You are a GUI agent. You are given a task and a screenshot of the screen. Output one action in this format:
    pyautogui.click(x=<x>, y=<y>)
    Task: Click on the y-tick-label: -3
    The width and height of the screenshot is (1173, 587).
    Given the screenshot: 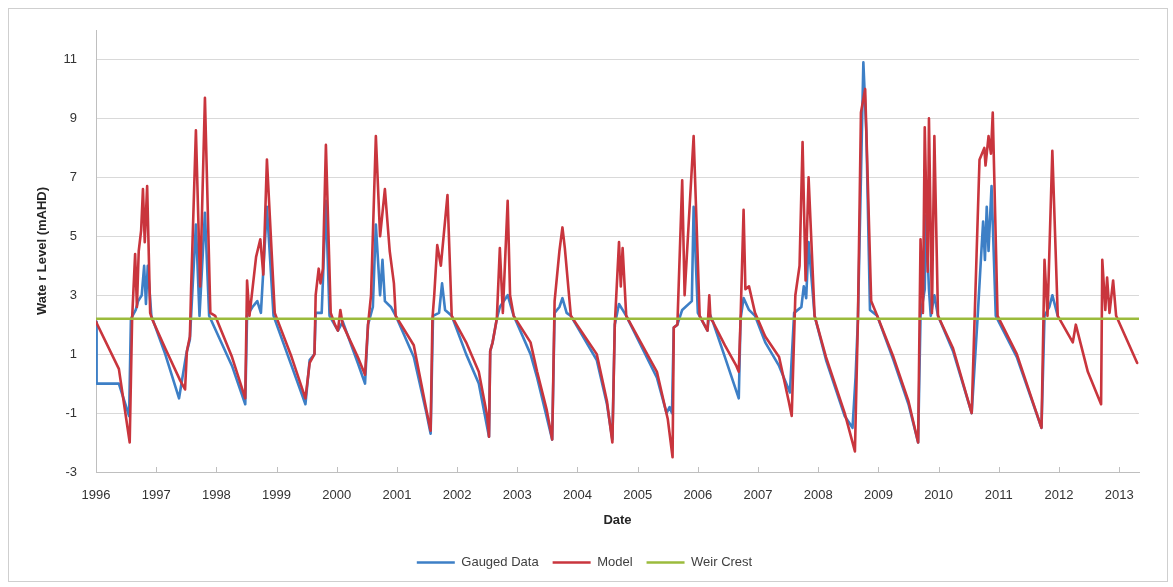 What is the action you would take?
    pyautogui.click(x=71, y=471)
    